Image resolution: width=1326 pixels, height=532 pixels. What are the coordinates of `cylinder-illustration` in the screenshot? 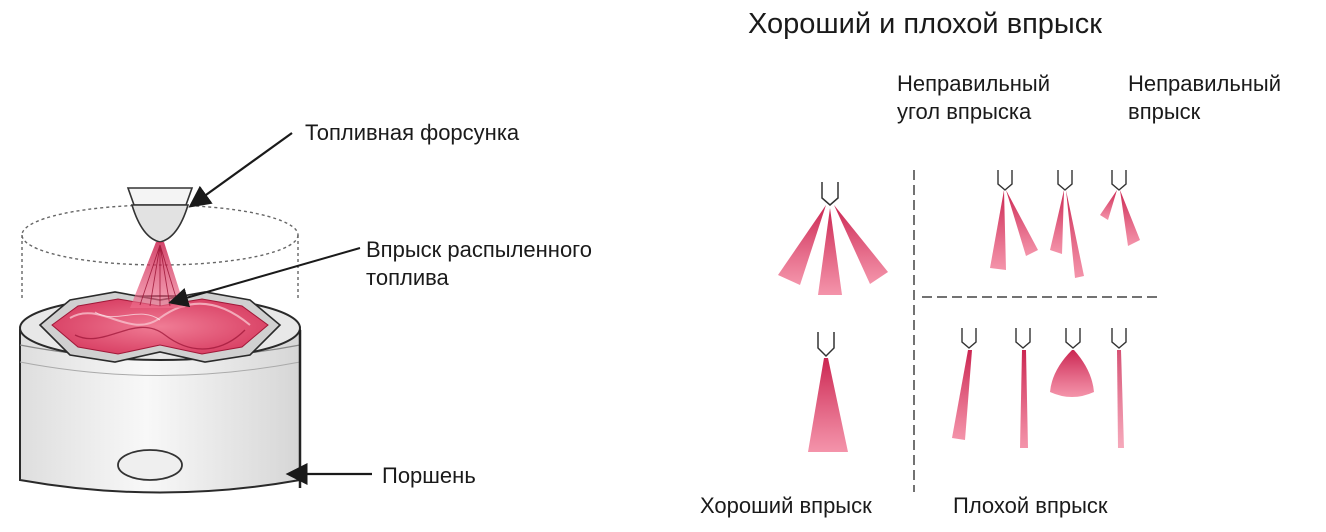 It's located at (160, 349).